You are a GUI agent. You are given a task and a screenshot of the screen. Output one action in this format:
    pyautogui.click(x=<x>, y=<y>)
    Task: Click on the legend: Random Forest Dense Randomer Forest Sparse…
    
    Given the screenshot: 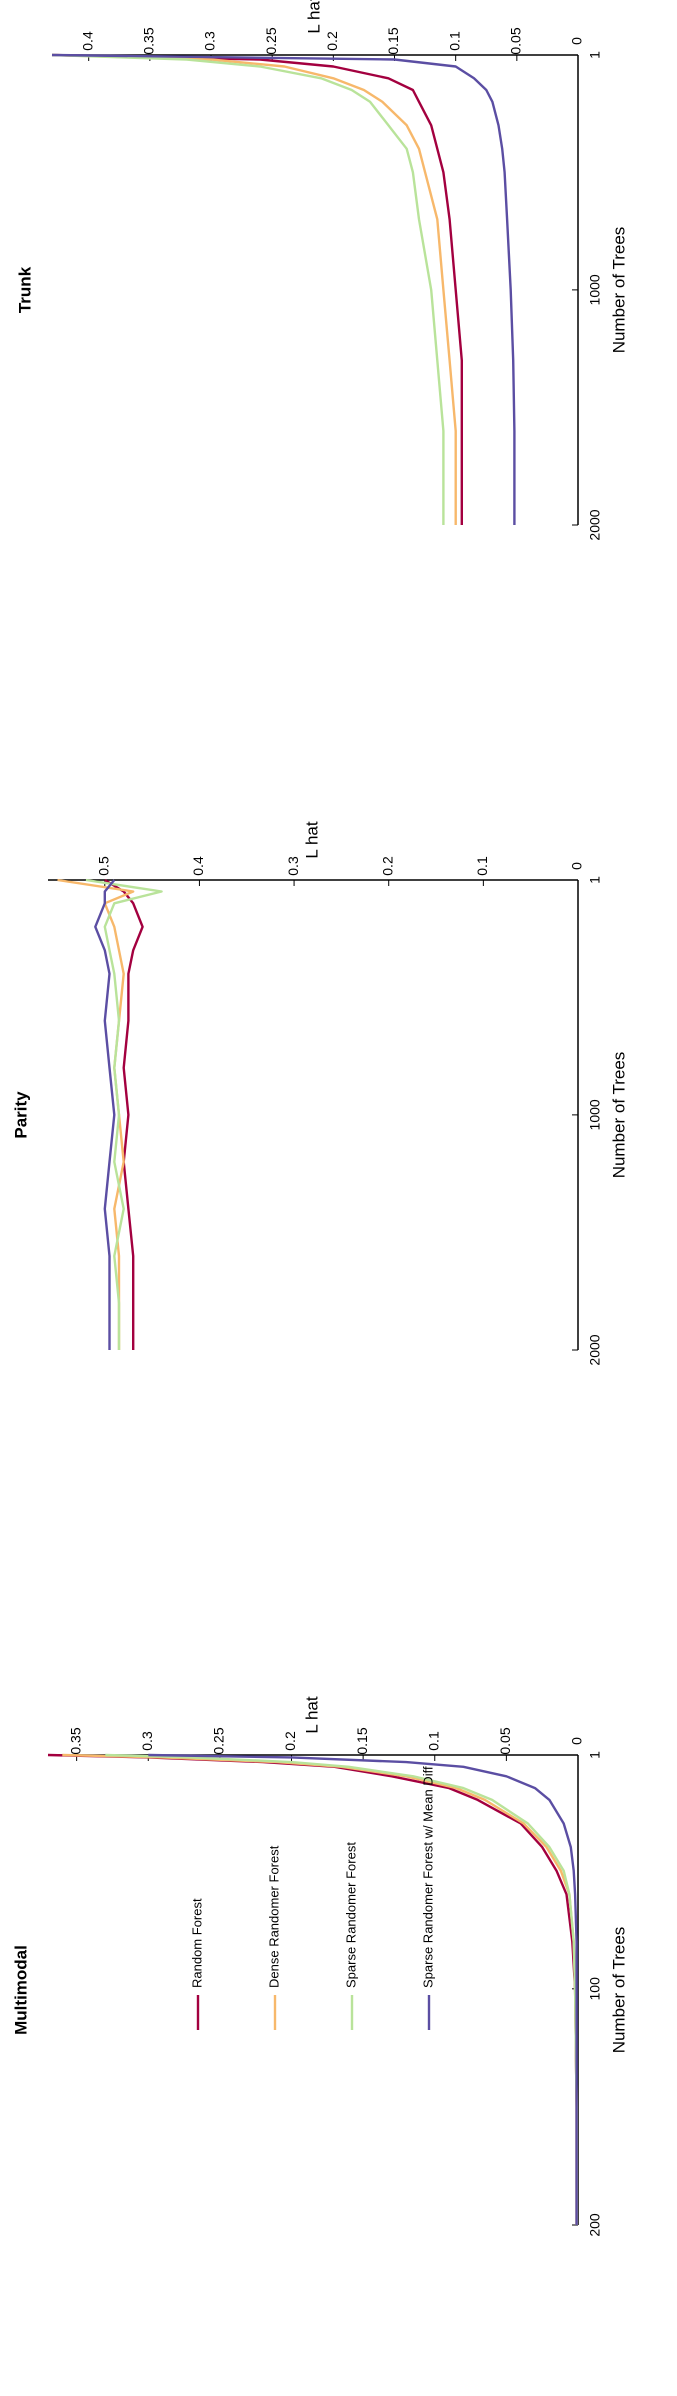 What is the action you would take?
    pyautogui.click(x=312, y=1898)
    